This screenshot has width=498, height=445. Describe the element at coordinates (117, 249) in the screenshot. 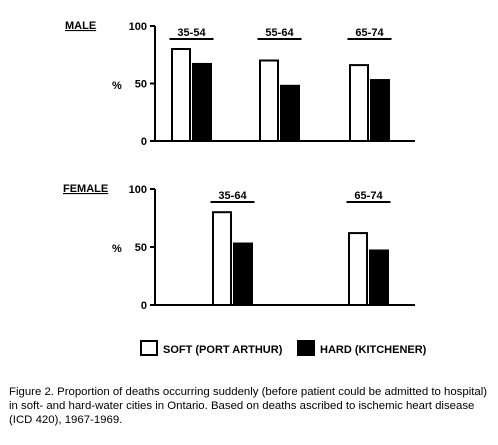

I see `female-y-axis-label: %` at that location.